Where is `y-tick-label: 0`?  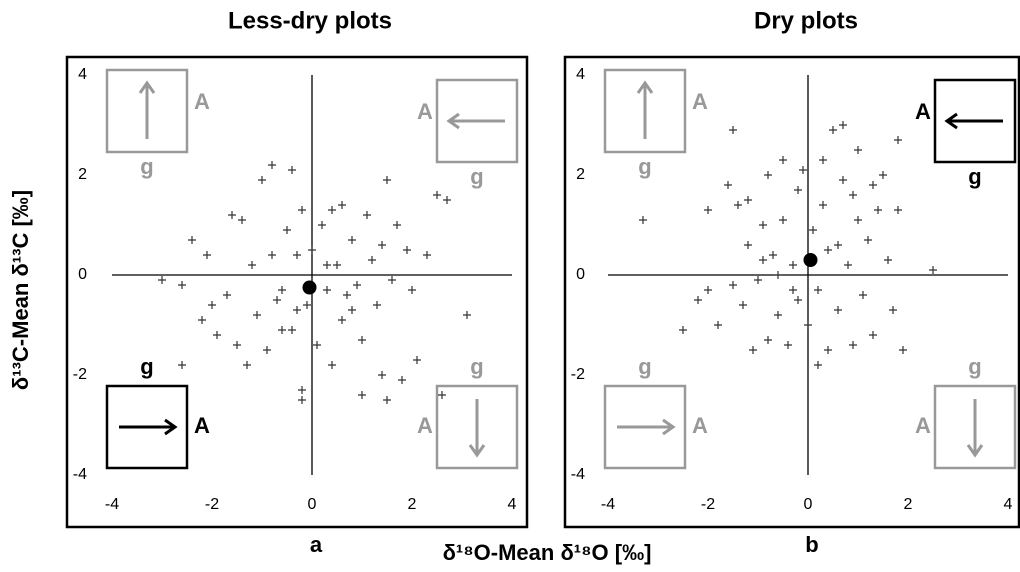 y-tick-label: 0 is located at coordinates (580, 274).